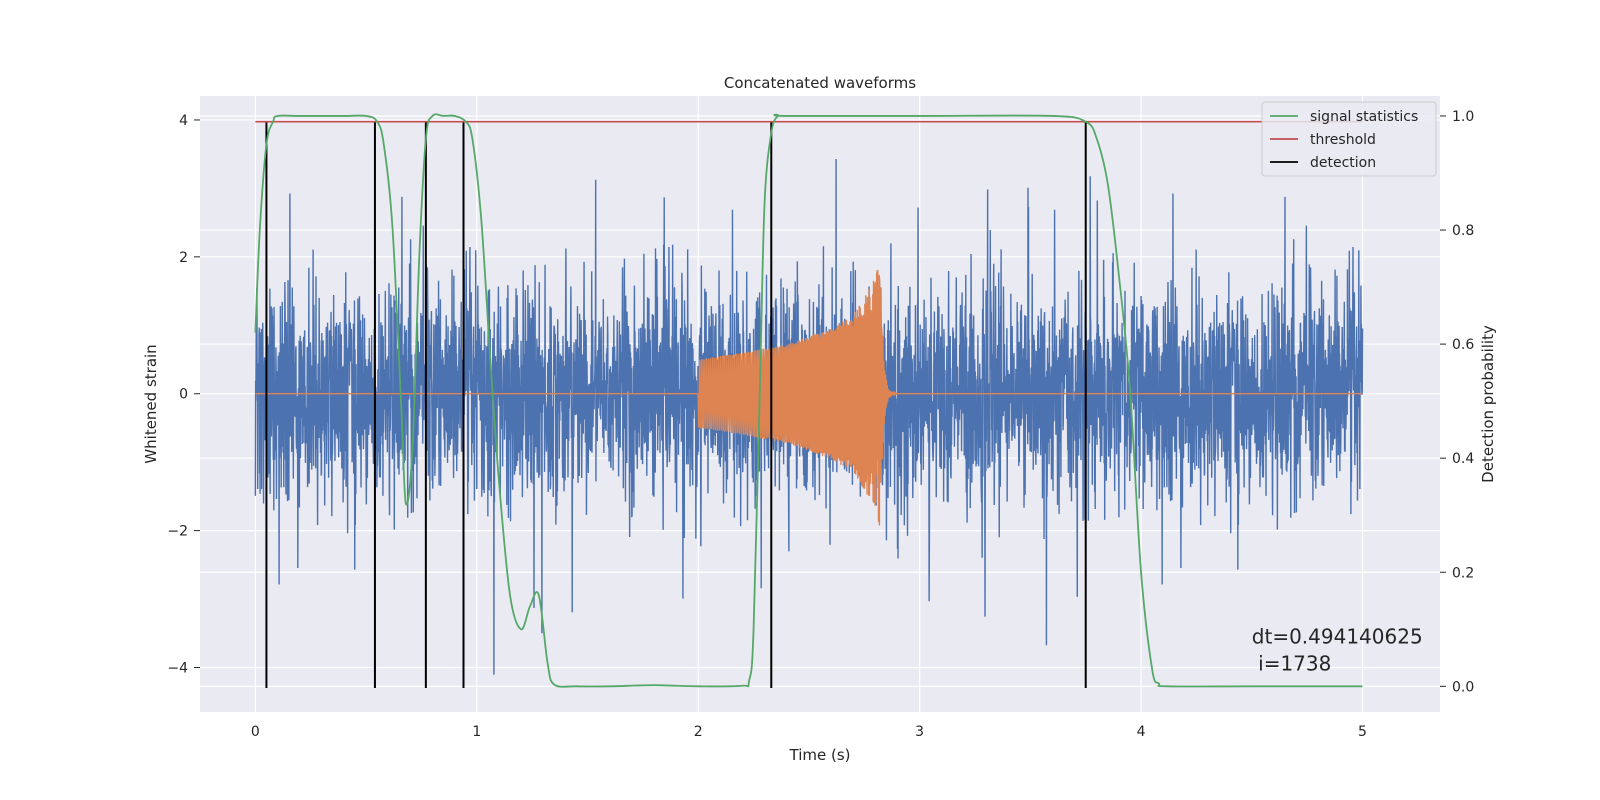 This screenshot has width=1600, height=800. Describe the element at coordinates (1337, 637) in the screenshot. I see `annotation-dt: dt=0.494140625` at that location.